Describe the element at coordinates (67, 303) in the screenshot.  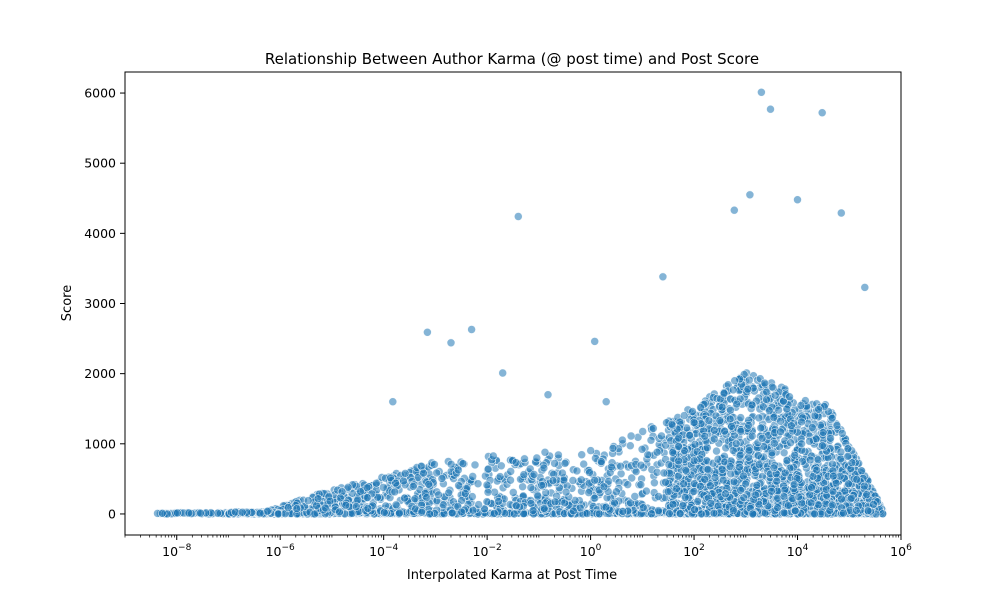
I see `y-axis-label: Score` at that location.